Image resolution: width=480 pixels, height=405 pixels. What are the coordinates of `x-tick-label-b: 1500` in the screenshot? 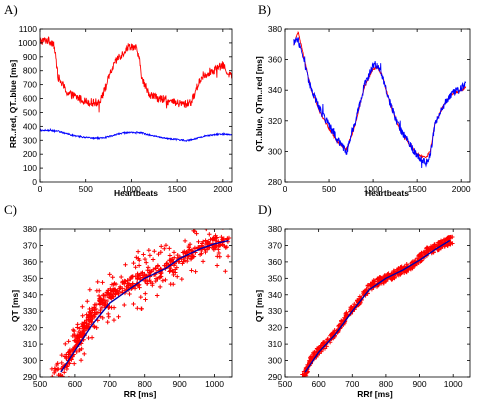 It's located at (417, 189).